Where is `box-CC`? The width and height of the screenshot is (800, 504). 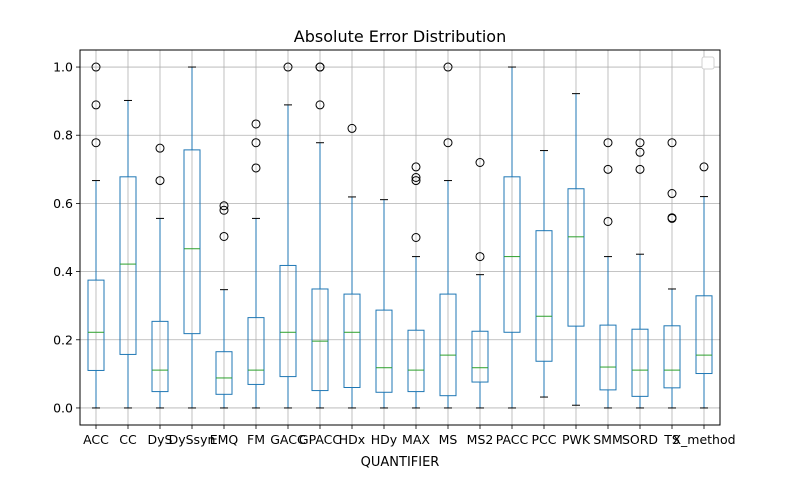 box-CC is located at coordinates (128, 254).